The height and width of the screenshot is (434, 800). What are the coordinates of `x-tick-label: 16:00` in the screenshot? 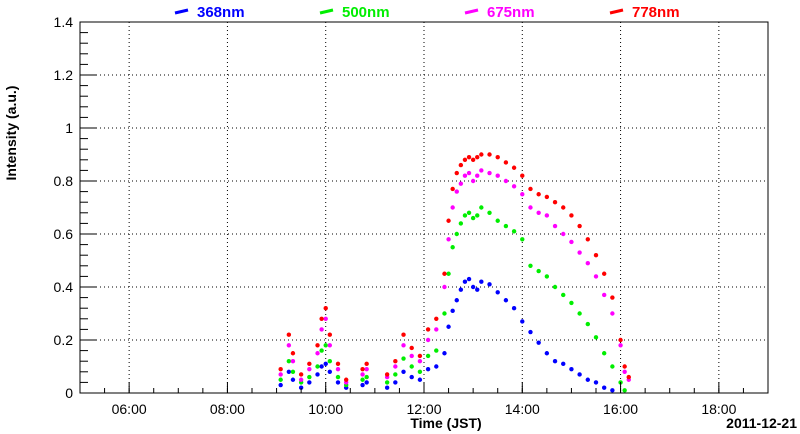 It's located at (620, 409).